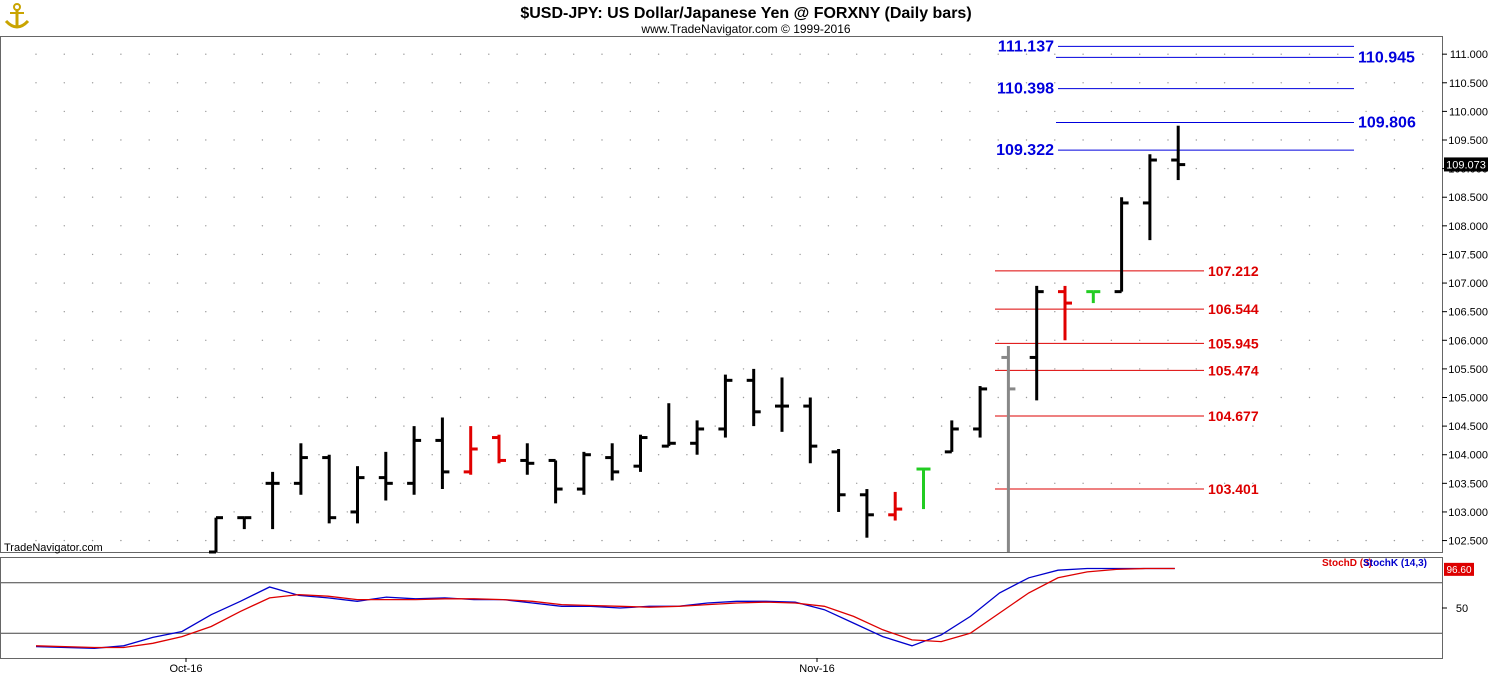  I want to click on stochd-line, so click(605, 608).